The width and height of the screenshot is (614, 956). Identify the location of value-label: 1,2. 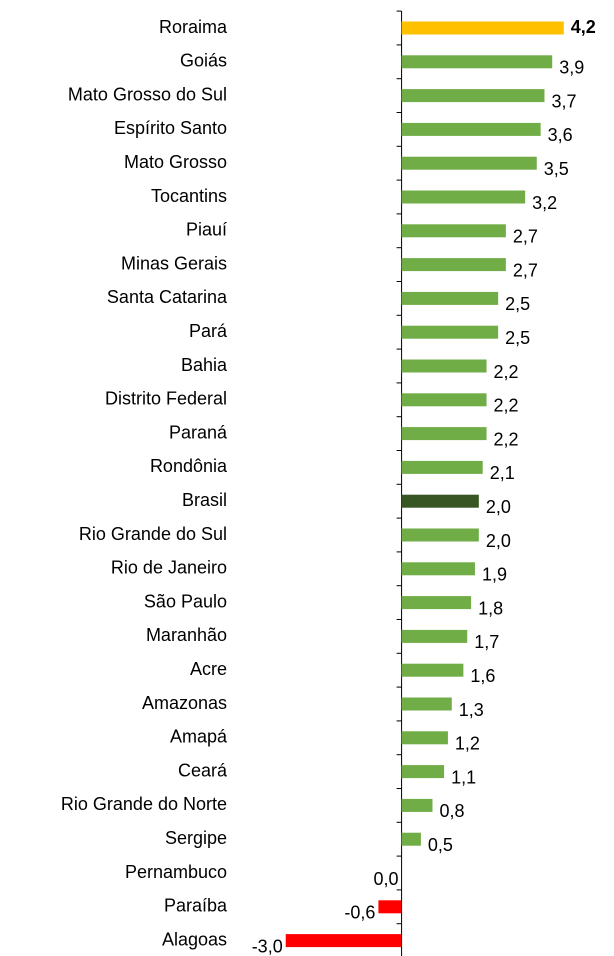
(467, 744).